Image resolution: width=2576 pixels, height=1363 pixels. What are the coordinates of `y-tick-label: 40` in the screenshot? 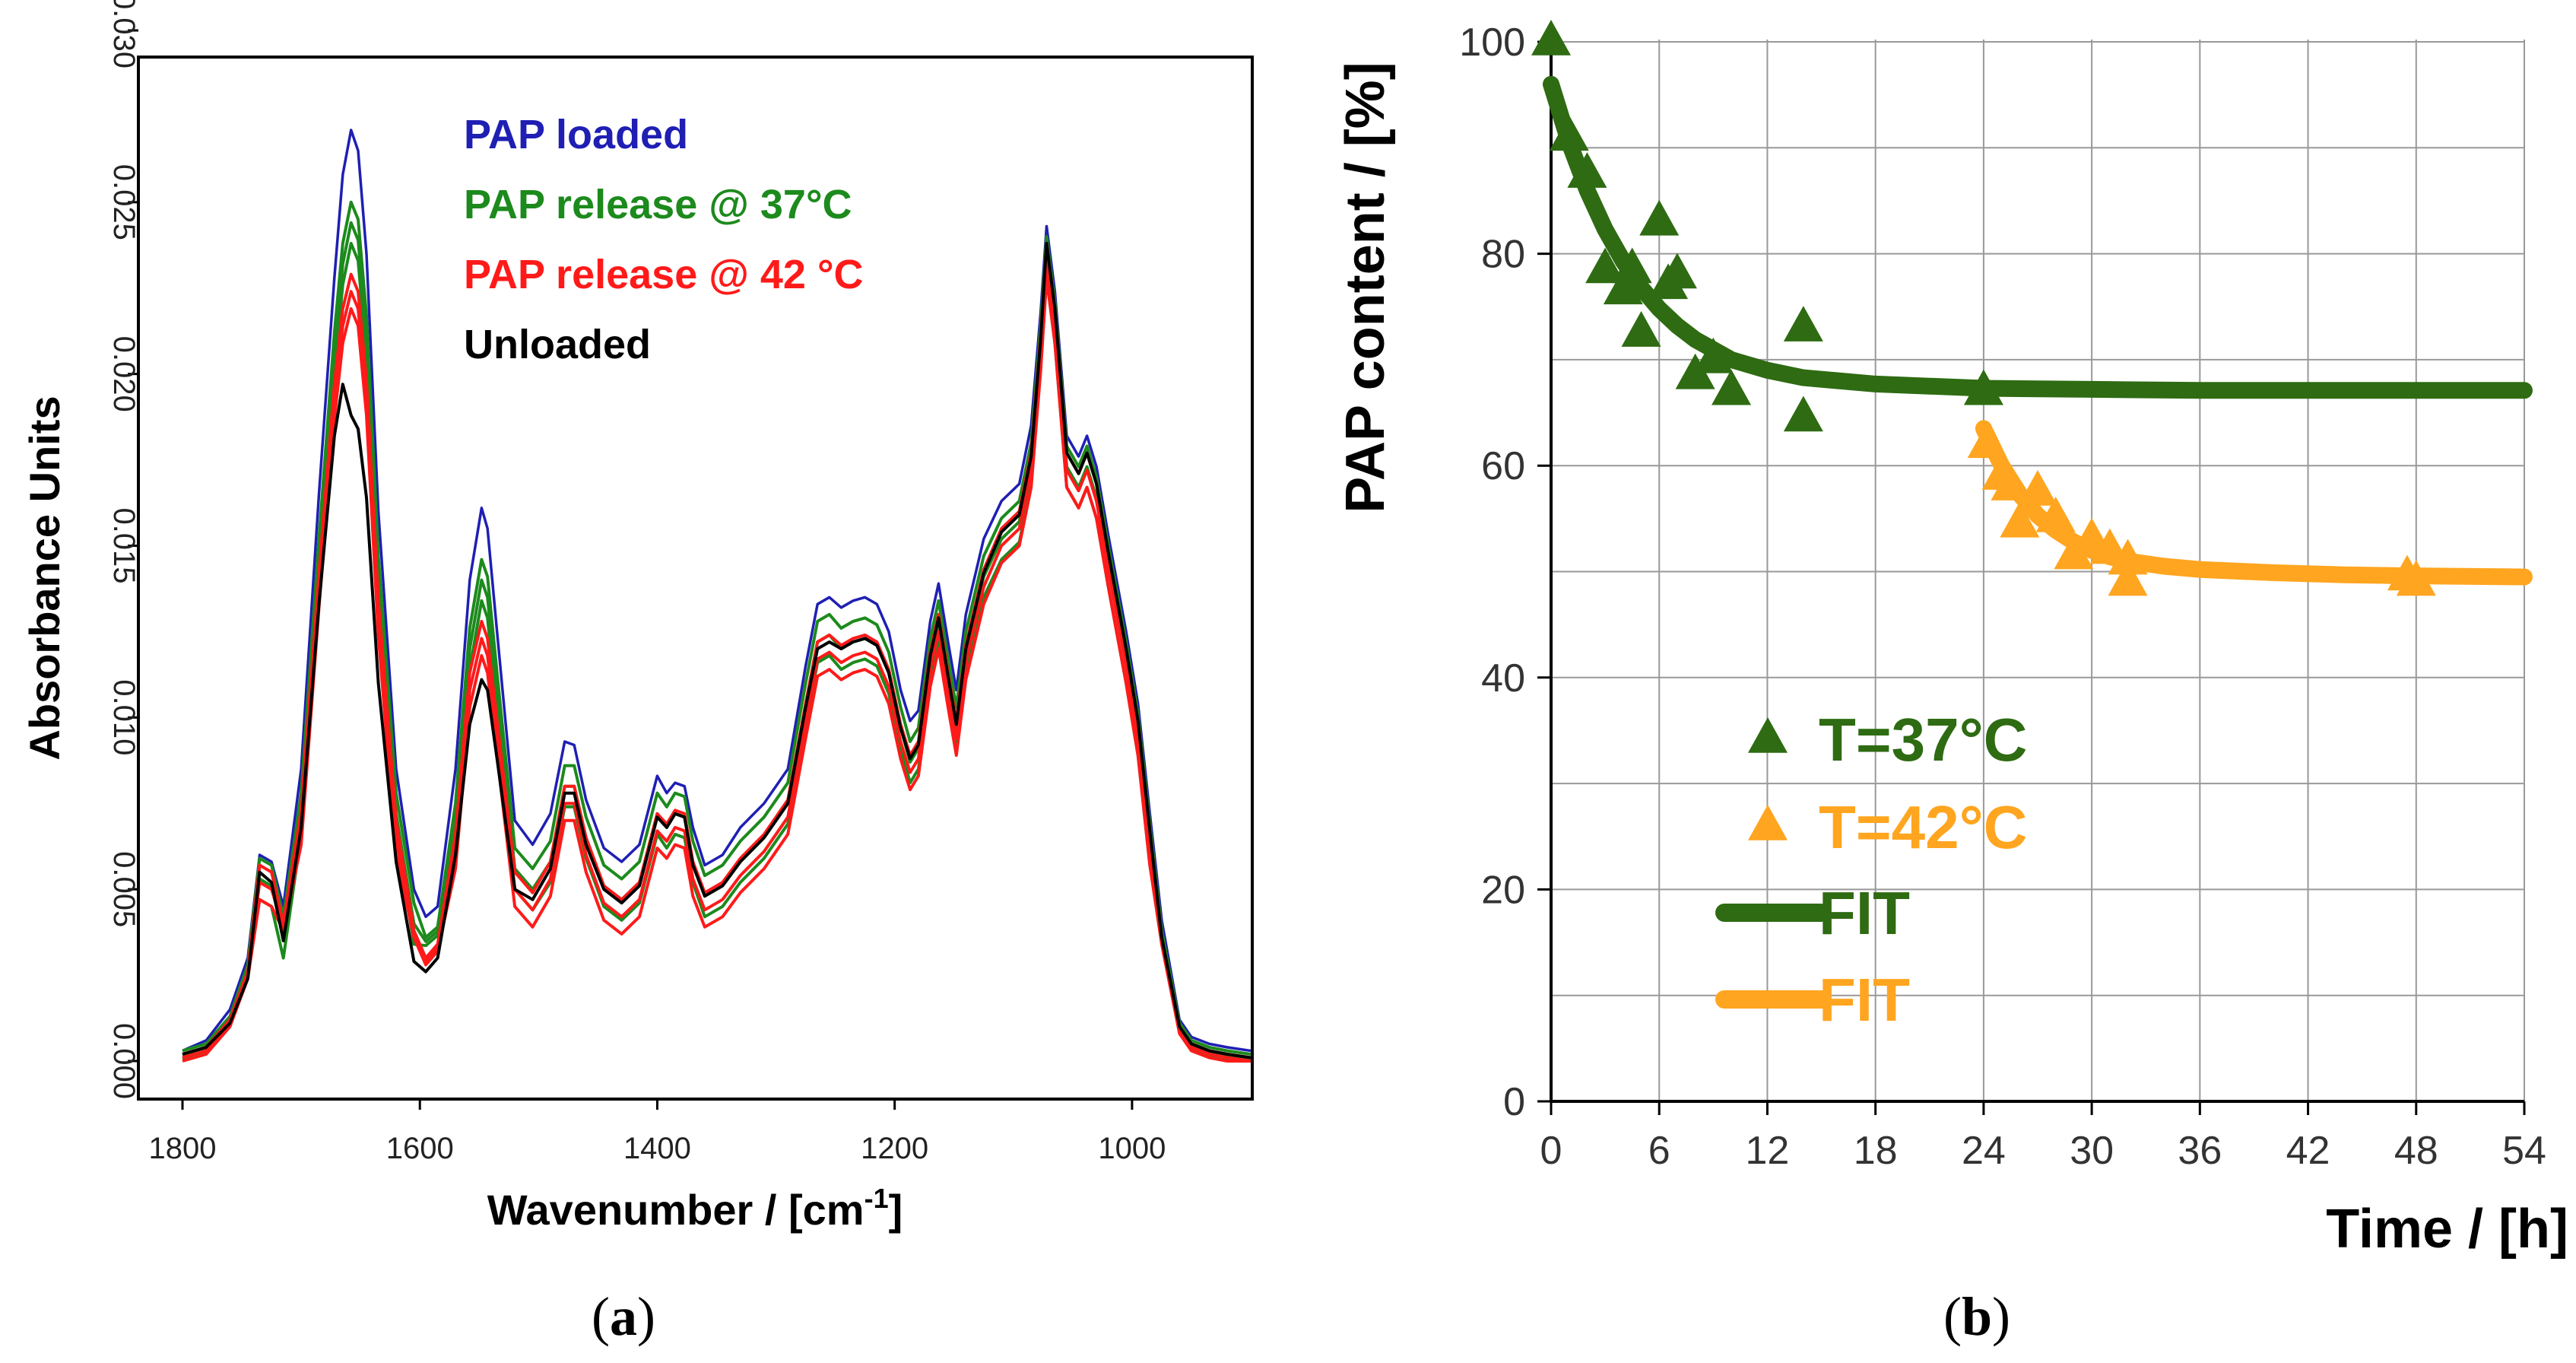 It's located at (1503, 678).